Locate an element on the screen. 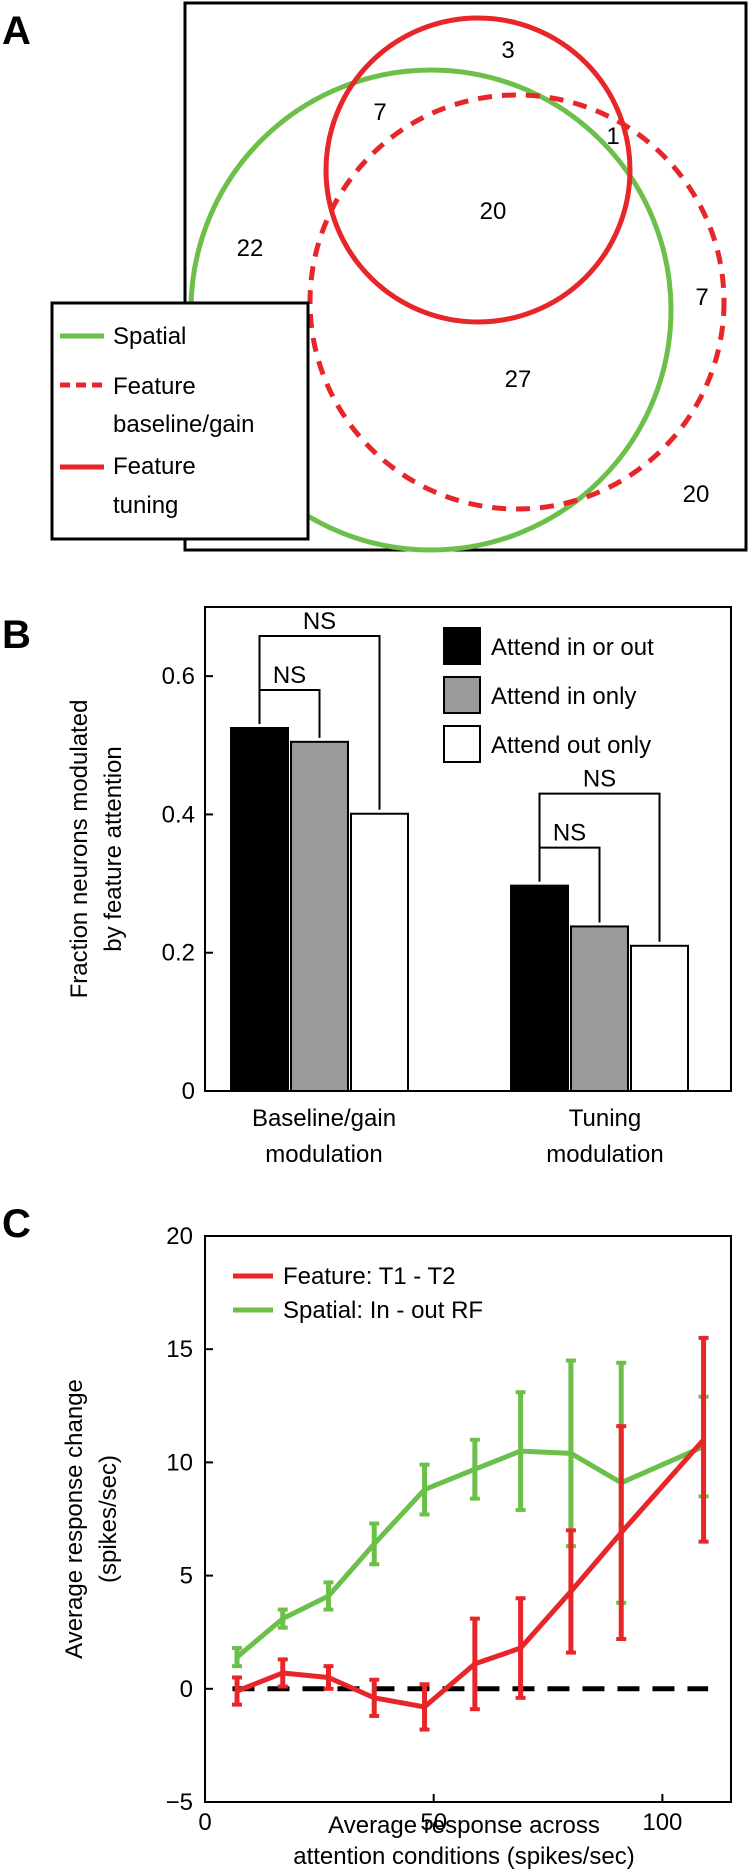 This screenshot has height=1869, width=750. panel-c-xlabel-1: Average response across is located at coordinates (464, 1825).